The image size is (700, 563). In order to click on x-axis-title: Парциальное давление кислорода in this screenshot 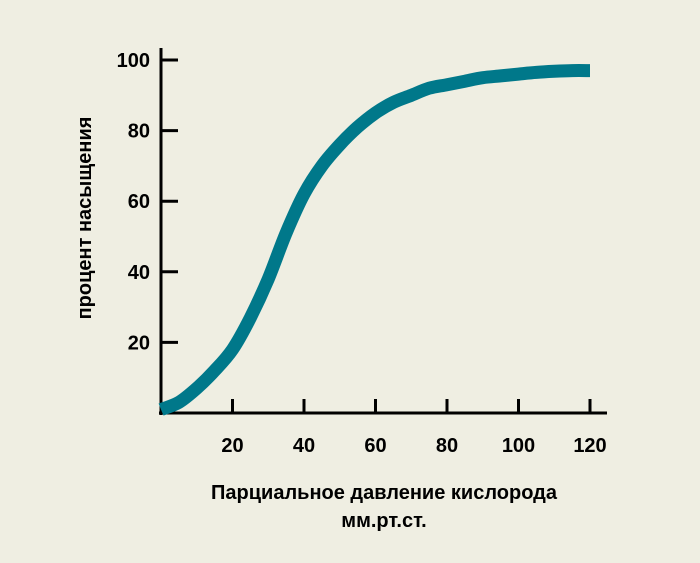, I will do `click(384, 493)`.